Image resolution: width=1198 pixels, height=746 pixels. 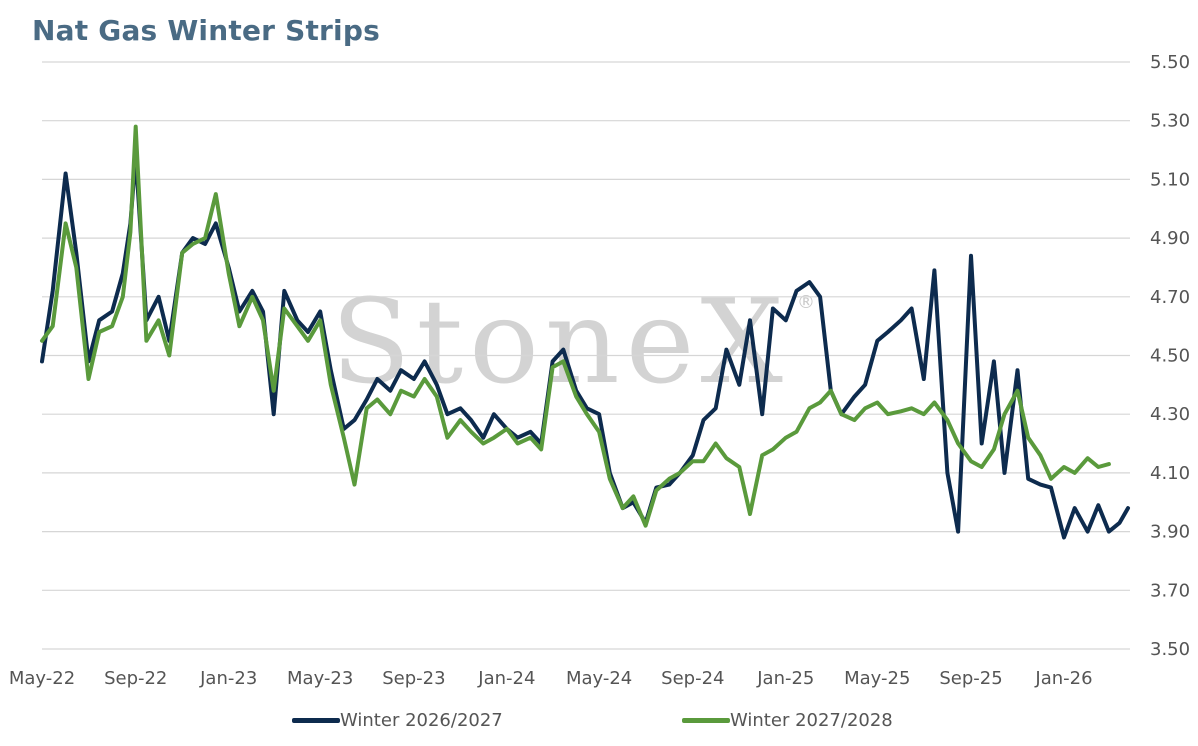 I want to click on y-tick-label: 4.70, so click(x=1170, y=297).